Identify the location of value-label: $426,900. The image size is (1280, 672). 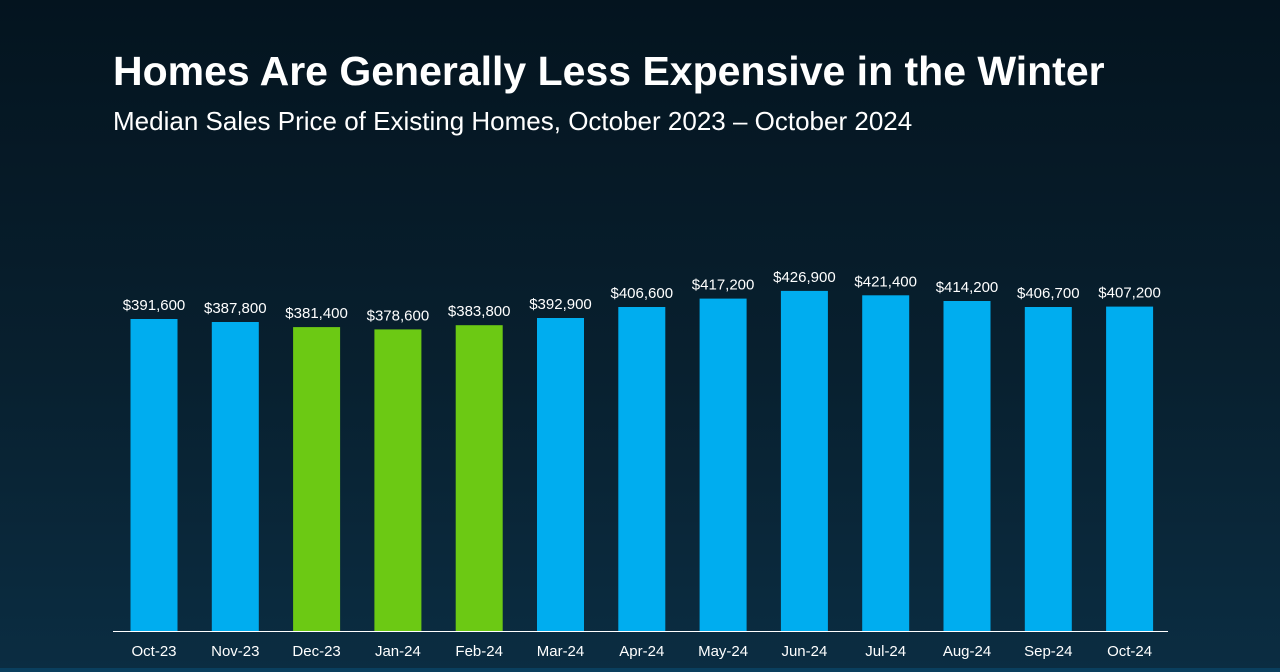
(804, 277).